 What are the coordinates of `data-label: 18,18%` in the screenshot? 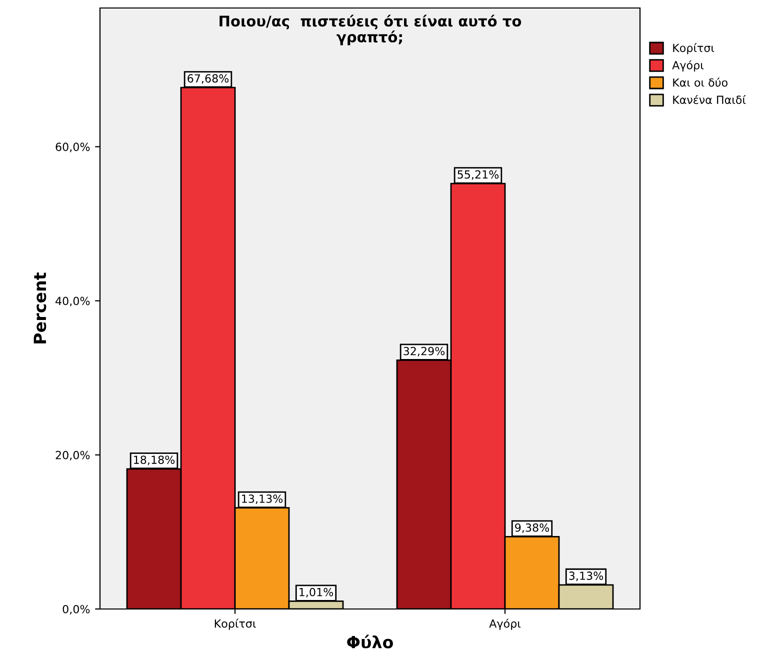 It's located at (154, 461).